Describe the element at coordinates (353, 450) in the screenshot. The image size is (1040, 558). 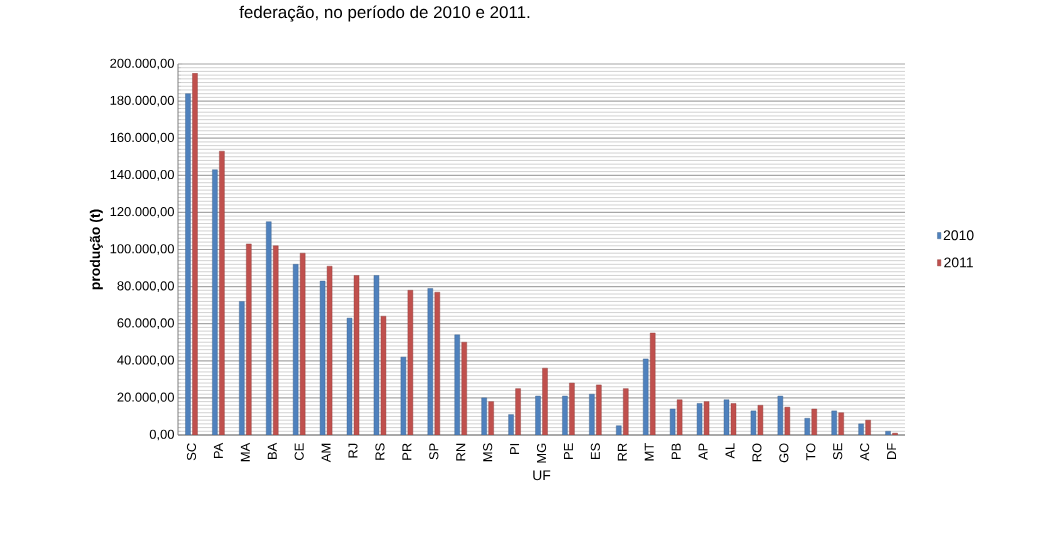
I see `x-tick-label: RJ` at that location.